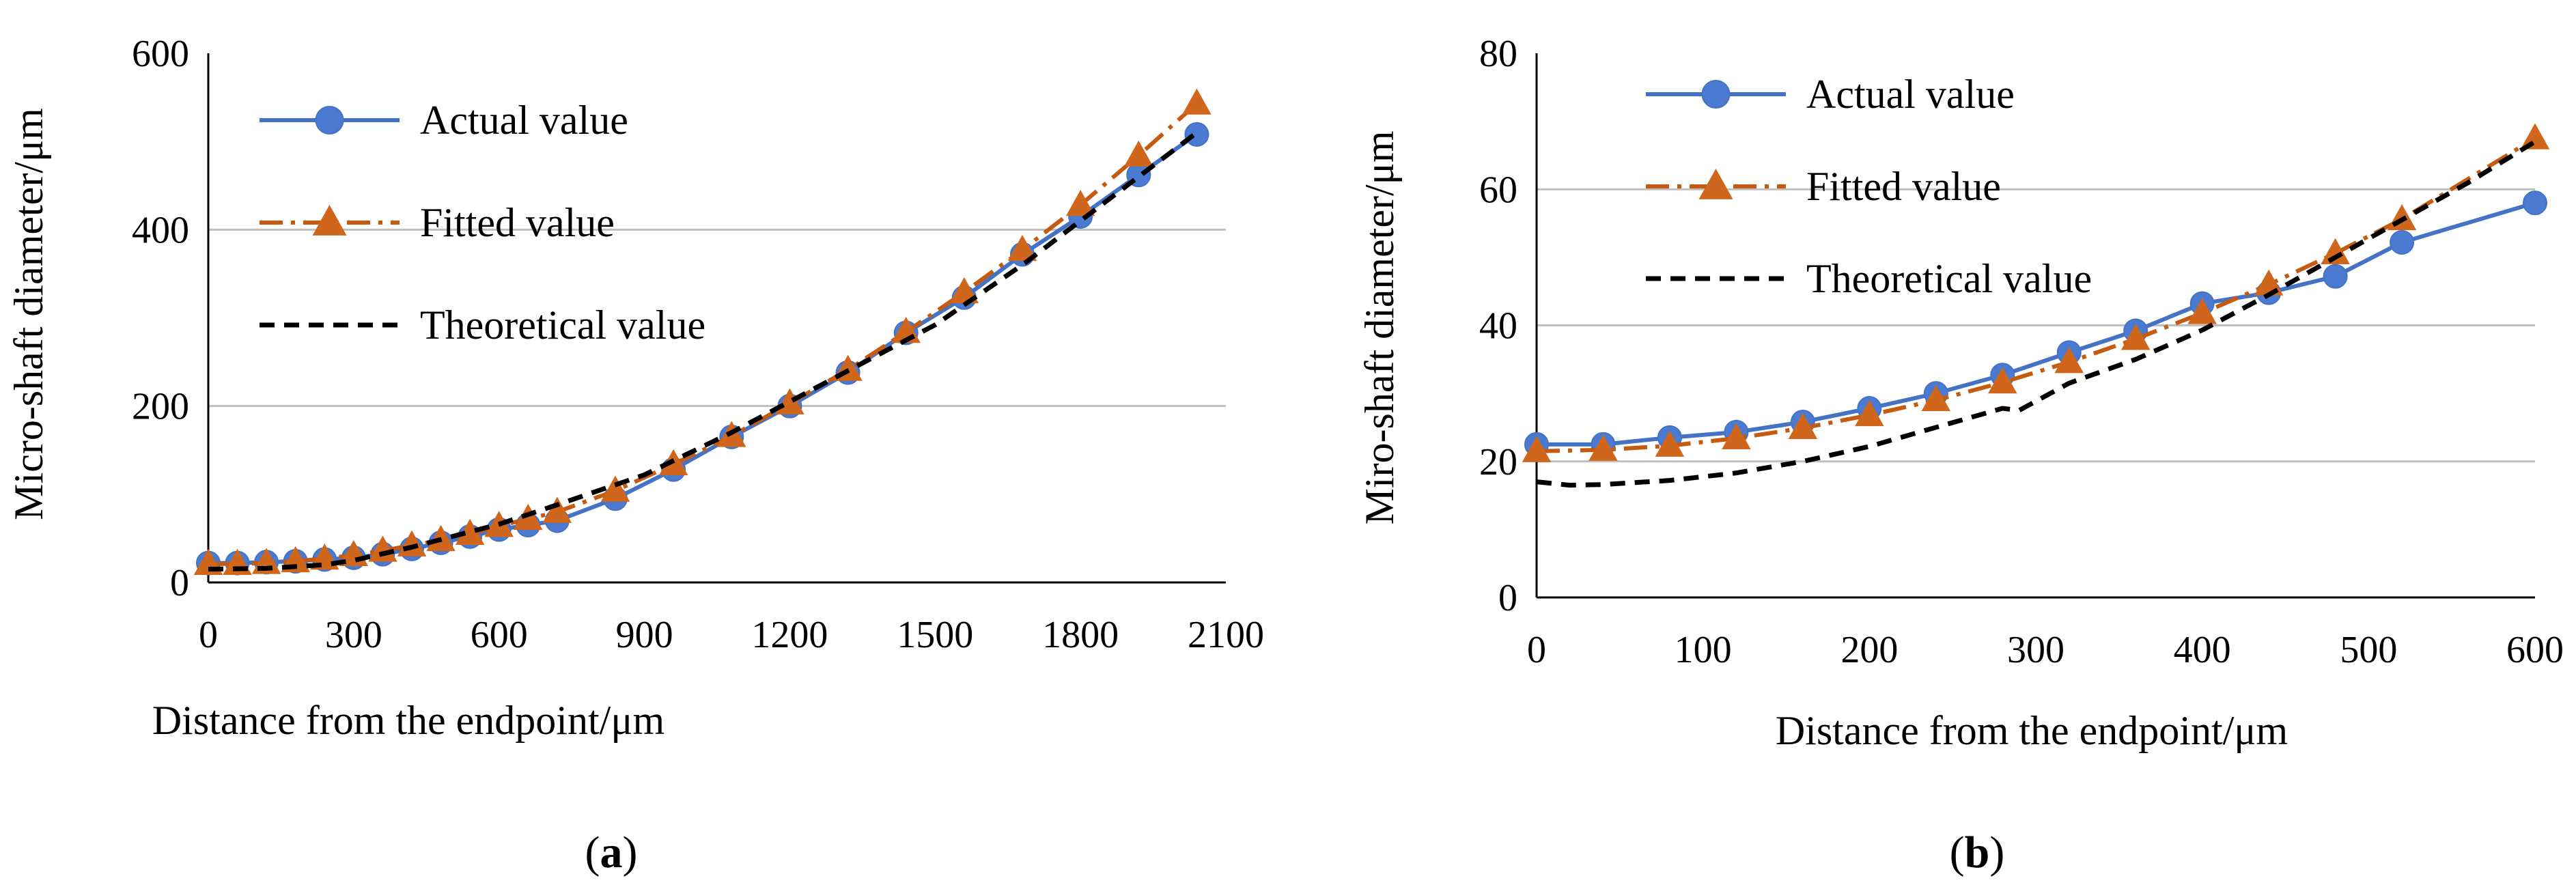 This screenshot has width=2576, height=889. What do you see at coordinates (160, 407) in the screenshot?
I see `y-tick-label: 200` at bounding box center [160, 407].